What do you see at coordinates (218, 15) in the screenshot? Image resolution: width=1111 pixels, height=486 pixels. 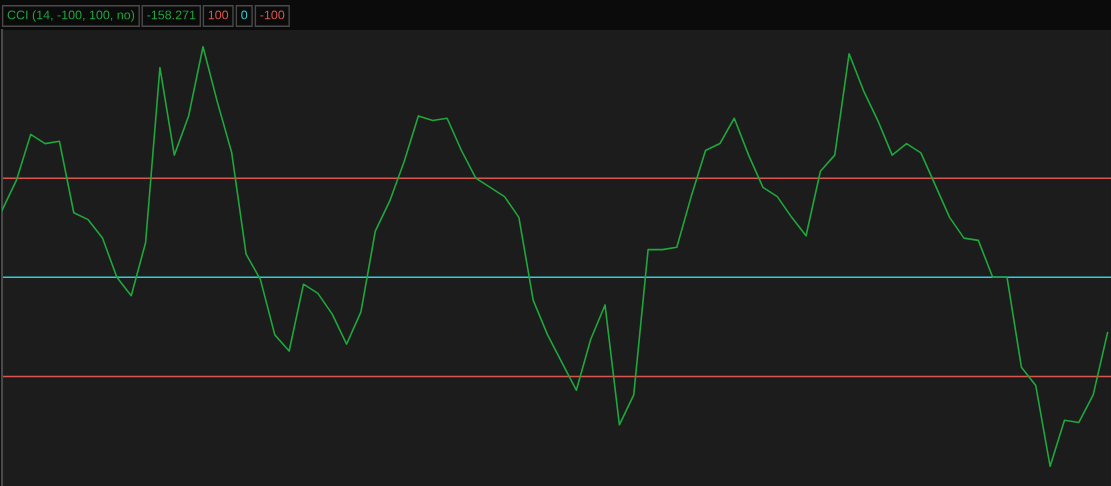 I see `text: 100` at bounding box center [218, 15].